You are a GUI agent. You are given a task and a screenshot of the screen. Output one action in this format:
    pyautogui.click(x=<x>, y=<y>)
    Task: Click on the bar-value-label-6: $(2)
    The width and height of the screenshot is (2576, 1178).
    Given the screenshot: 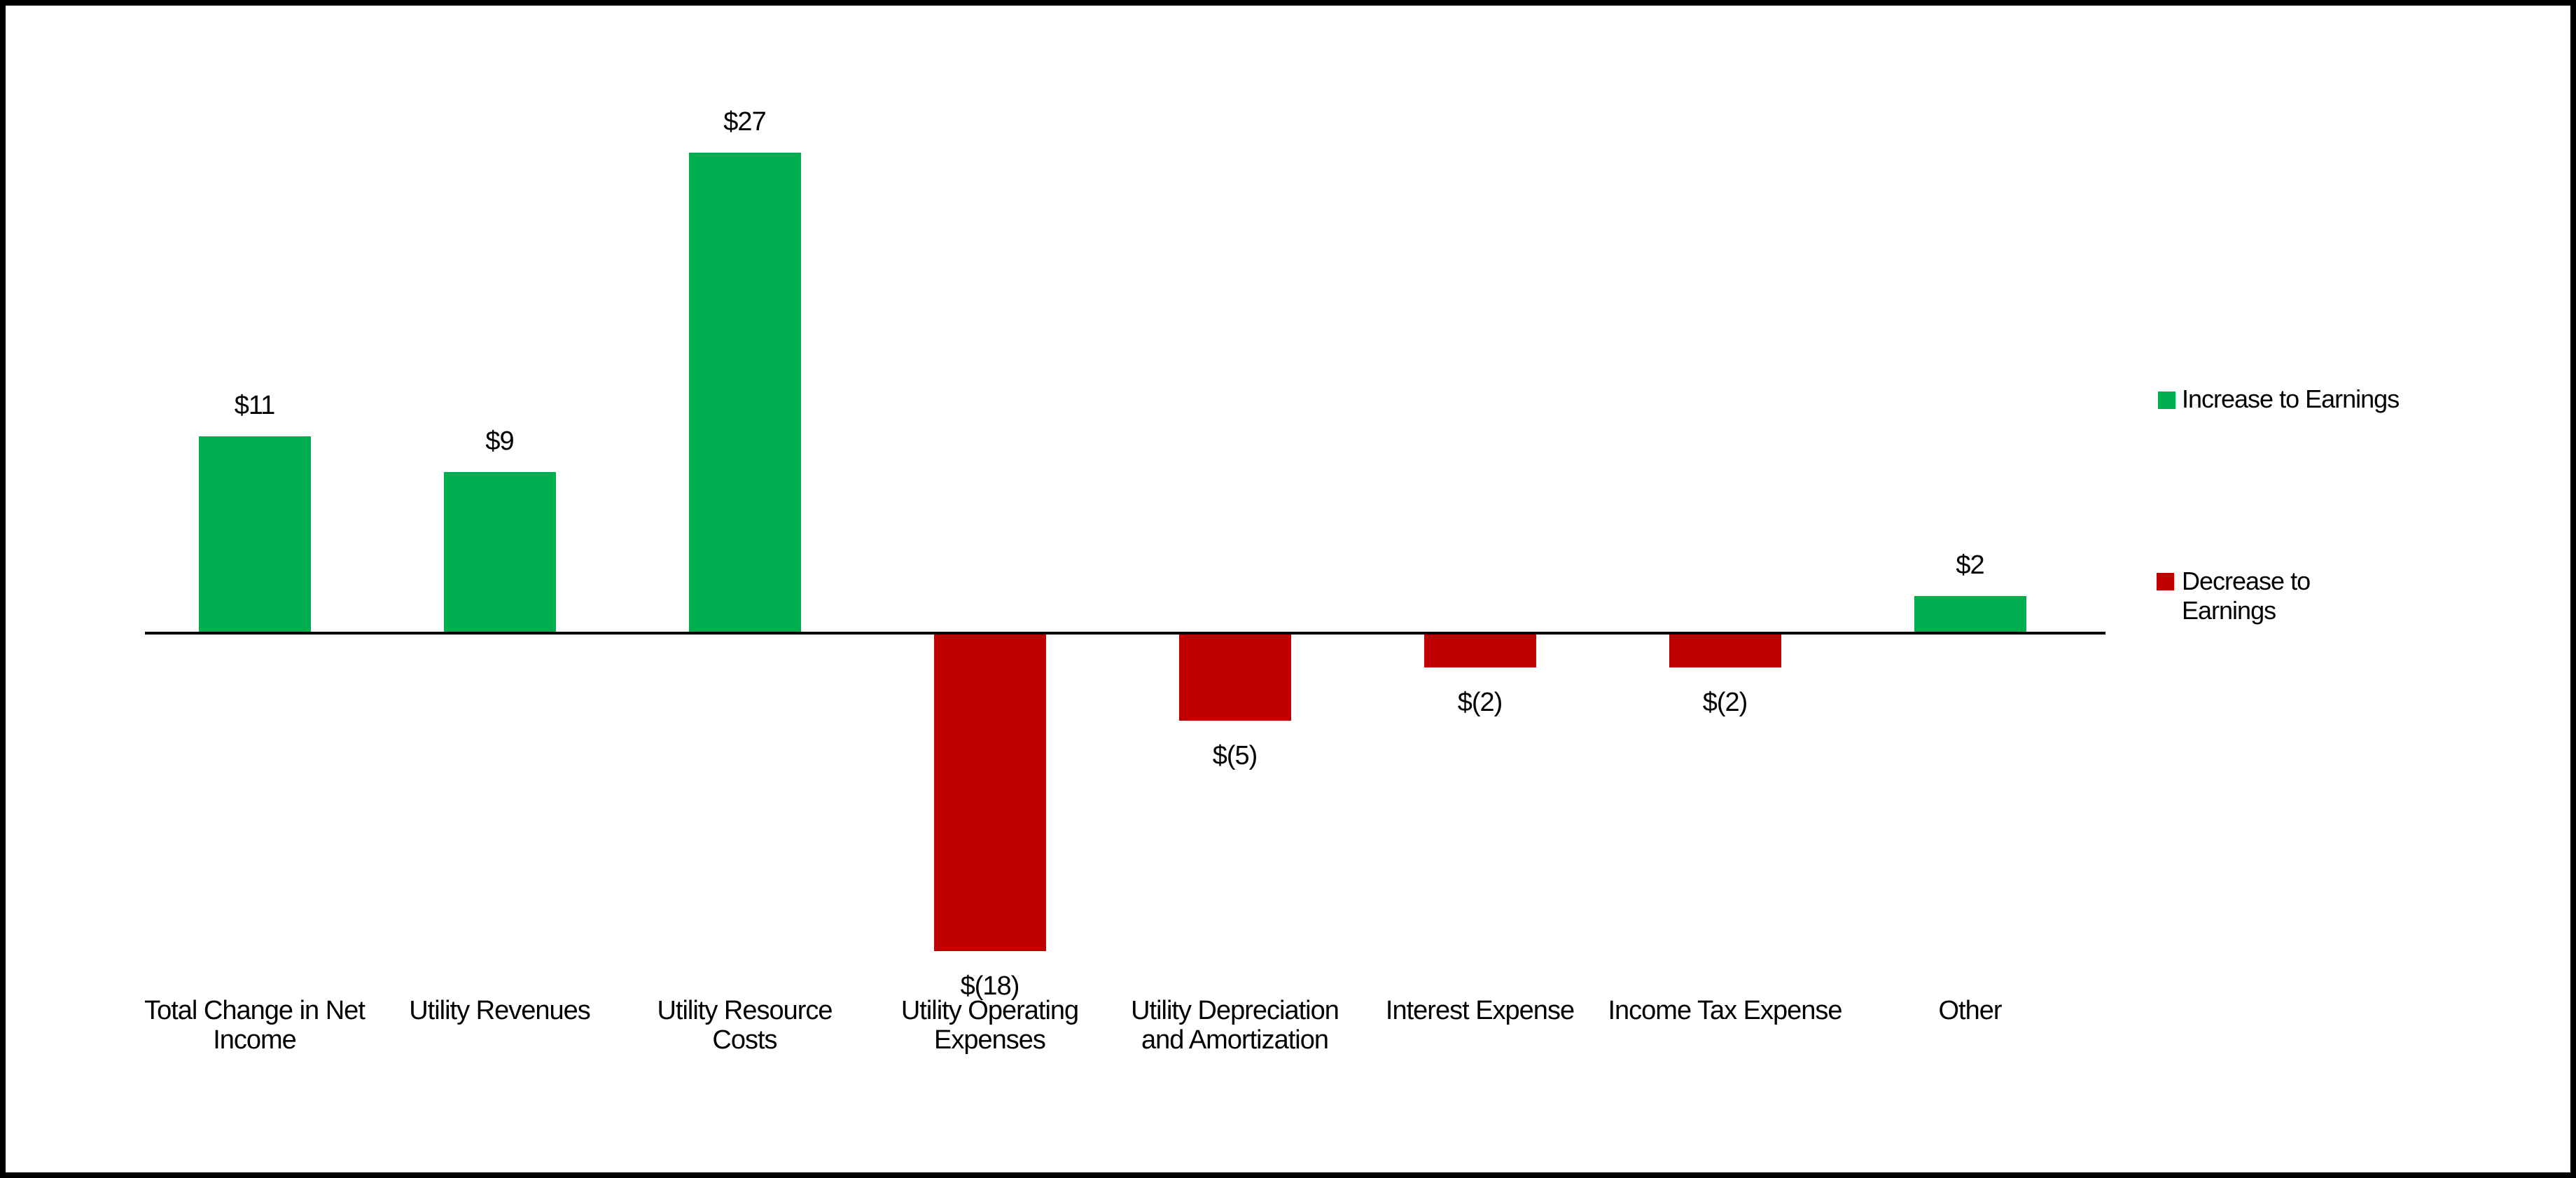 What is the action you would take?
    pyautogui.click(x=1480, y=702)
    